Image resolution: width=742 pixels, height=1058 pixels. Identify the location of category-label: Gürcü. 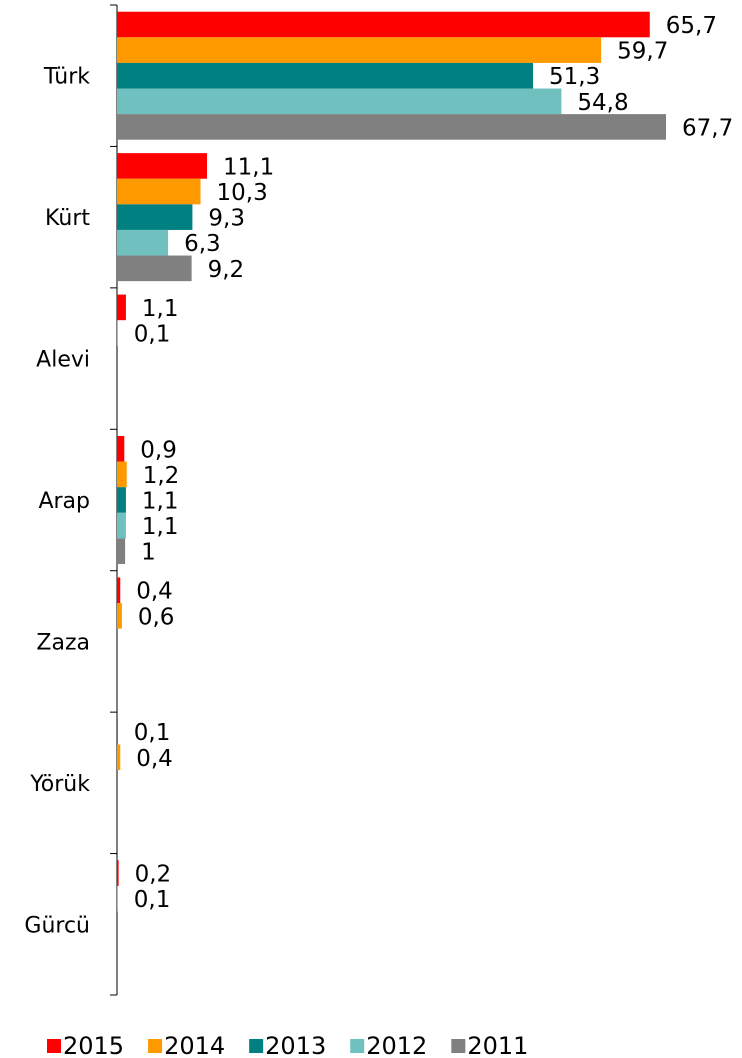
(57, 925).